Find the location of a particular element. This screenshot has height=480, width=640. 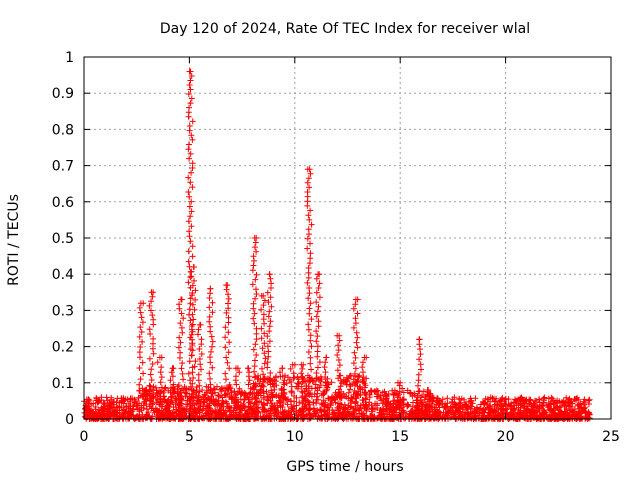

x-tick-label: 25 is located at coordinates (611, 437).